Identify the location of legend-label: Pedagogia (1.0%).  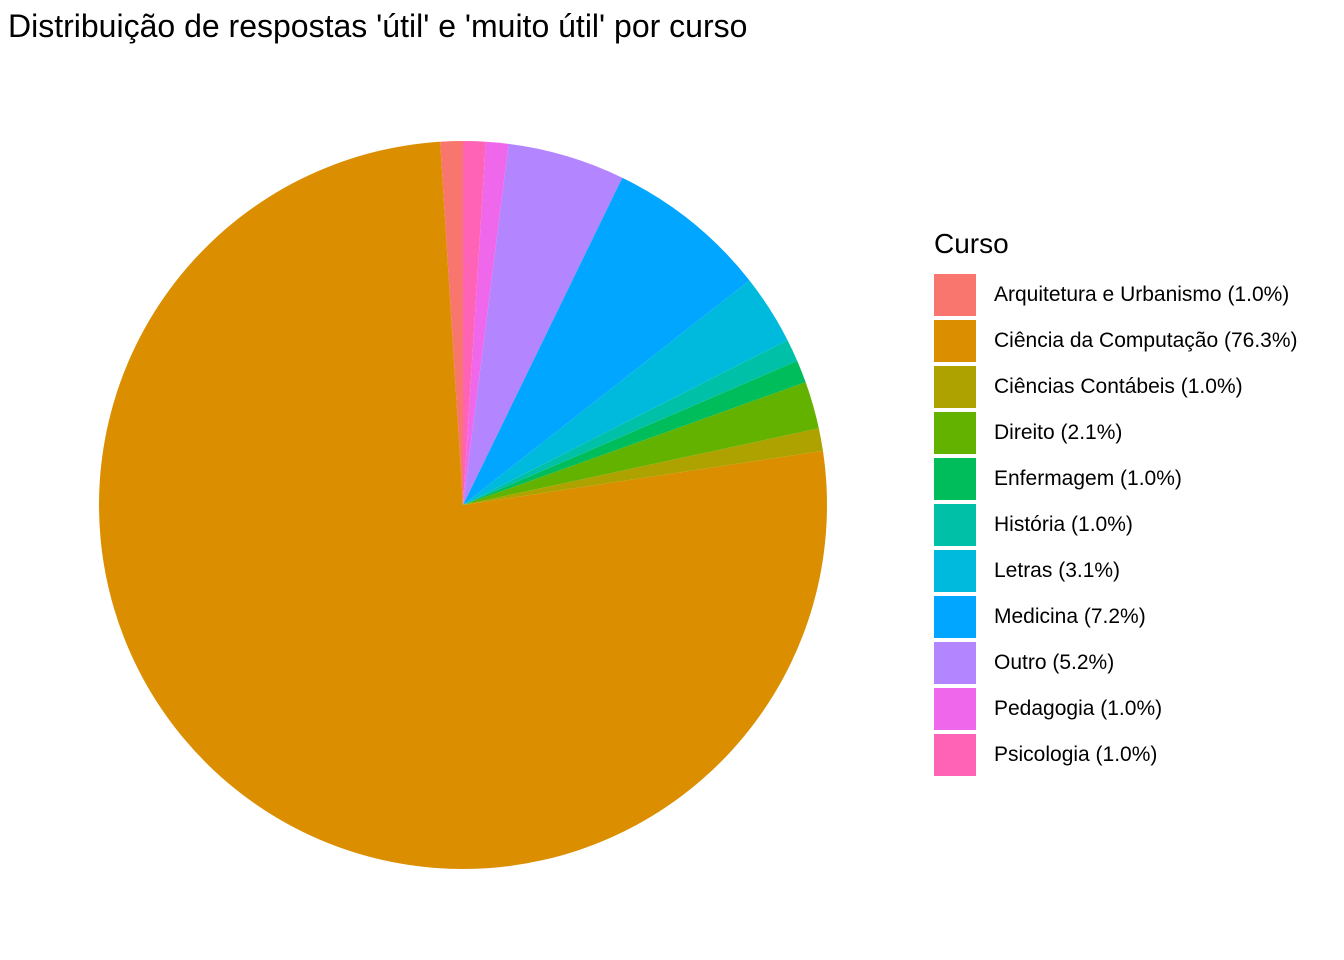
(1078, 708).